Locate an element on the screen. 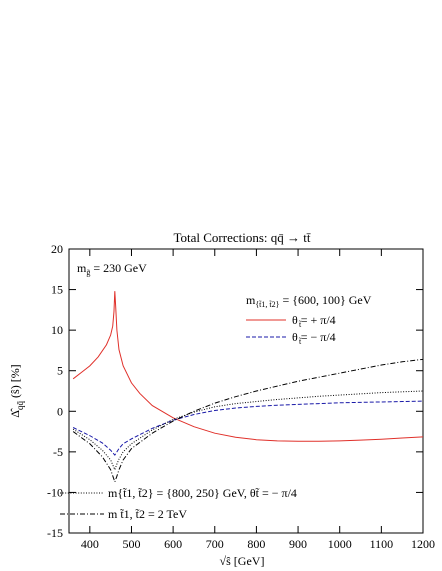  y-axis-label: Δ̂qq̄ (ŝ) [%] is located at coordinates (16, 390).